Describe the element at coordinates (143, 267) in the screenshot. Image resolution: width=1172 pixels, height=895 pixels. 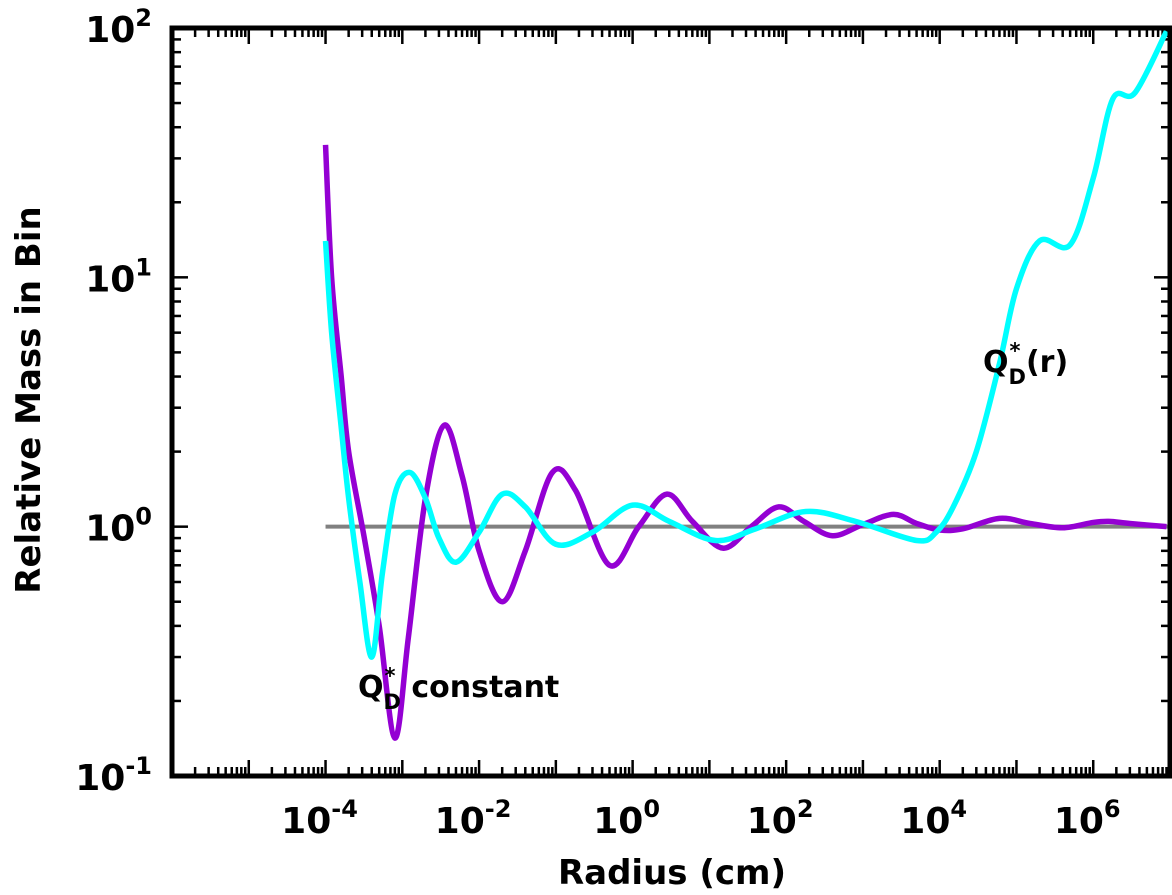
I see `y-tick-label-exponent: 1` at that location.